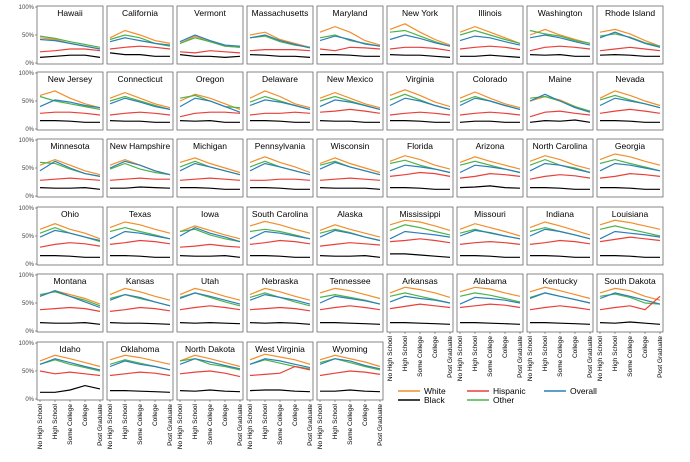 The image size is (690, 462). What do you see at coordinates (350, 303) in the screenshot?
I see `panel-tennessee: Tennessee` at bounding box center [350, 303].